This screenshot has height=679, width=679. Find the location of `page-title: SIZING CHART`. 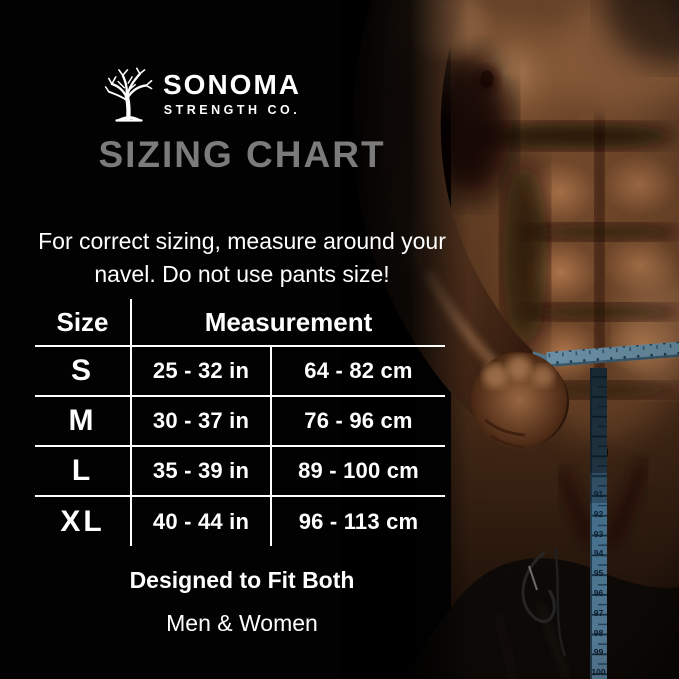

page-title: SIZING CHART is located at coordinates (242, 154).